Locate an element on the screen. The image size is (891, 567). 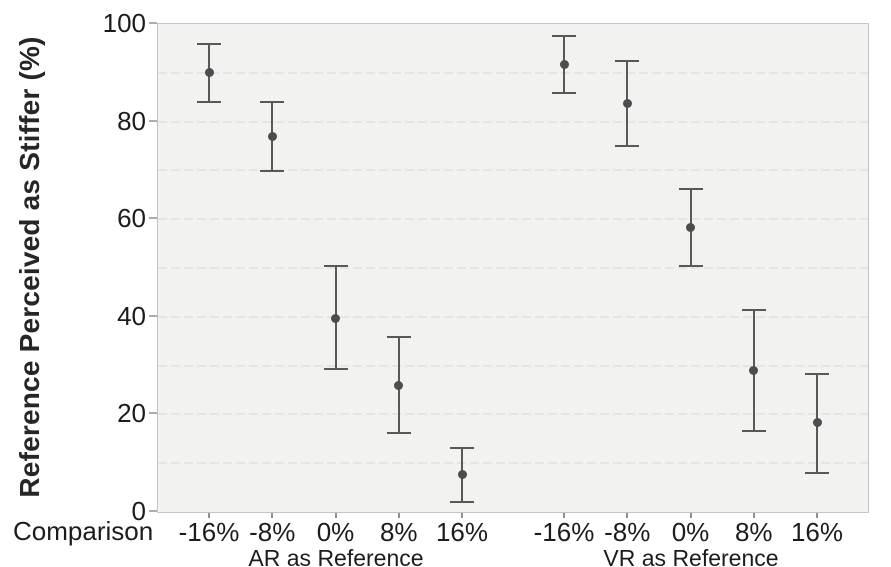
y-tick-label: 60 is located at coordinates (131, 218).